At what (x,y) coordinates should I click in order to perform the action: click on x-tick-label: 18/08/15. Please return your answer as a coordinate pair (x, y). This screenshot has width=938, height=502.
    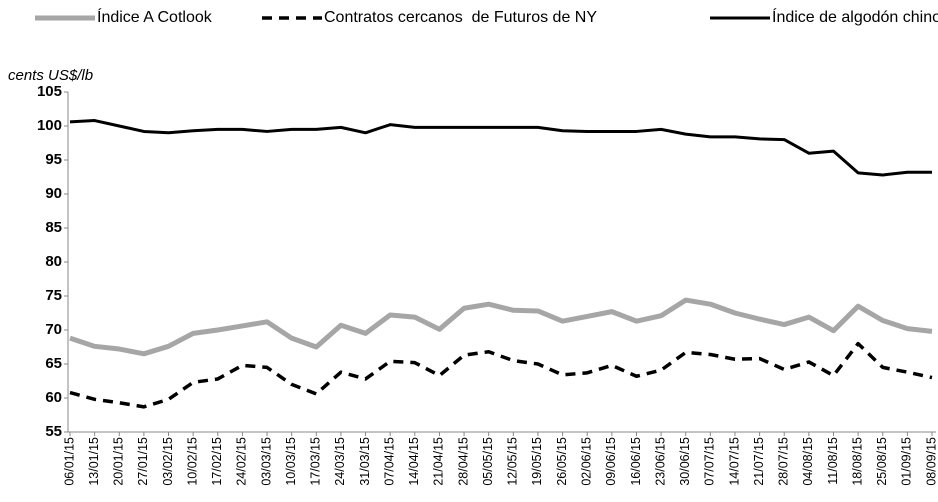
    Looking at the image, I should click on (857, 461).